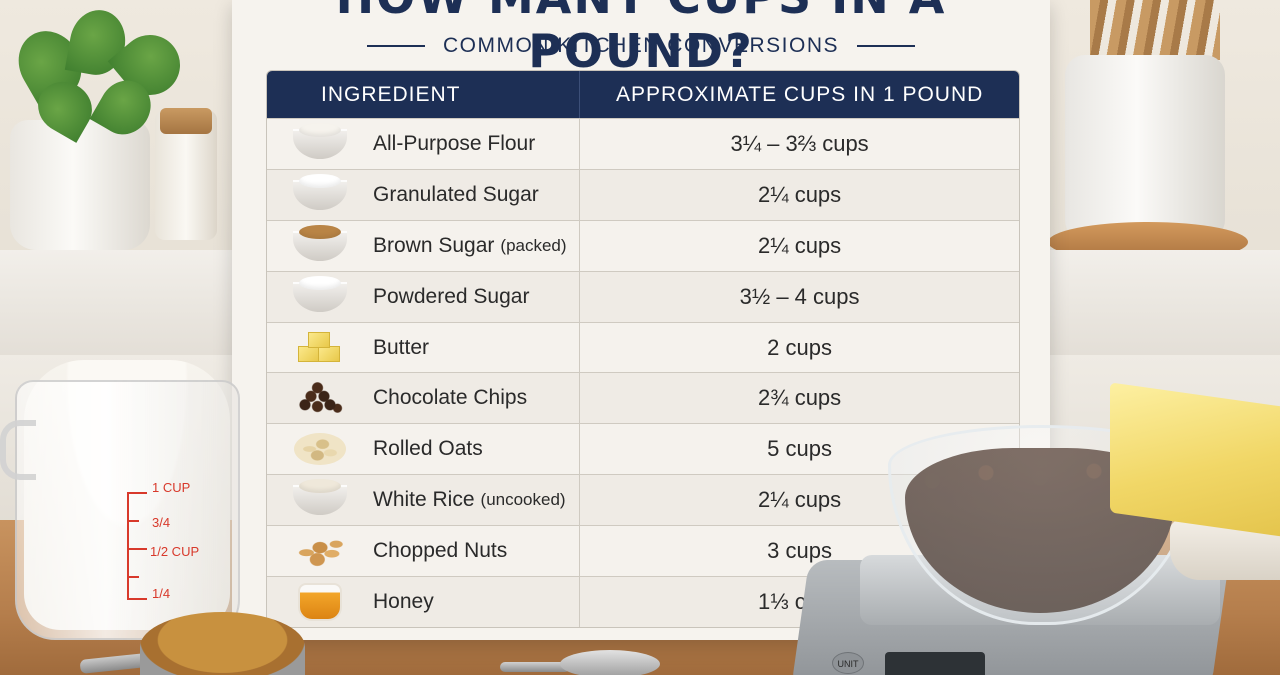 The image size is (1280, 675). I want to click on poster-title: HOW MANY CUPS IN A POUND?, so click(640, 39).